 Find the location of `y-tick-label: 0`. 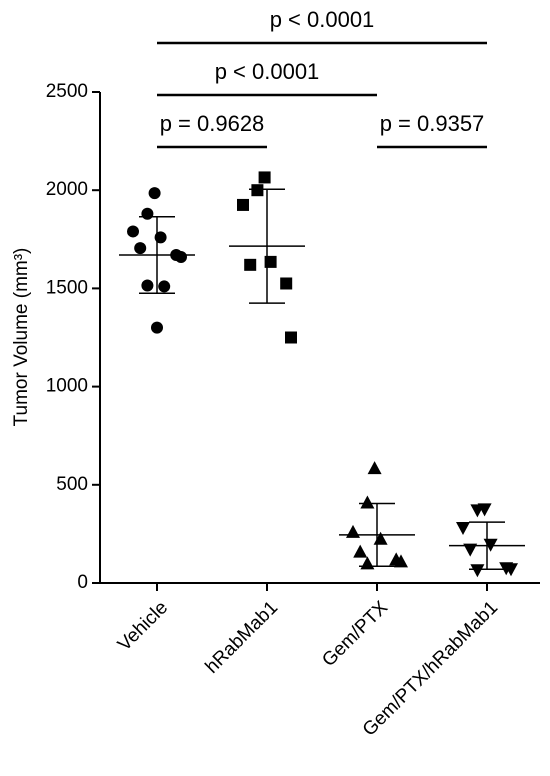

y-tick-label: 0 is located at coordinates (82, 582).